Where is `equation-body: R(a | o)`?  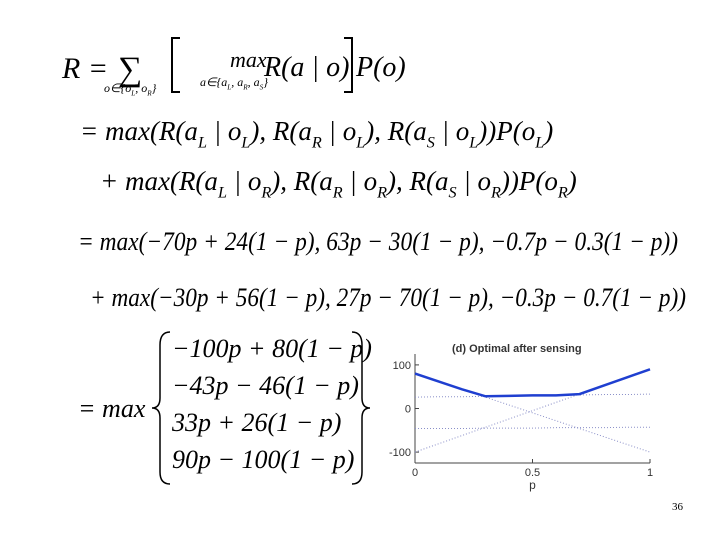 equation-body: R(a | o) is located at coordinates (306, 67).